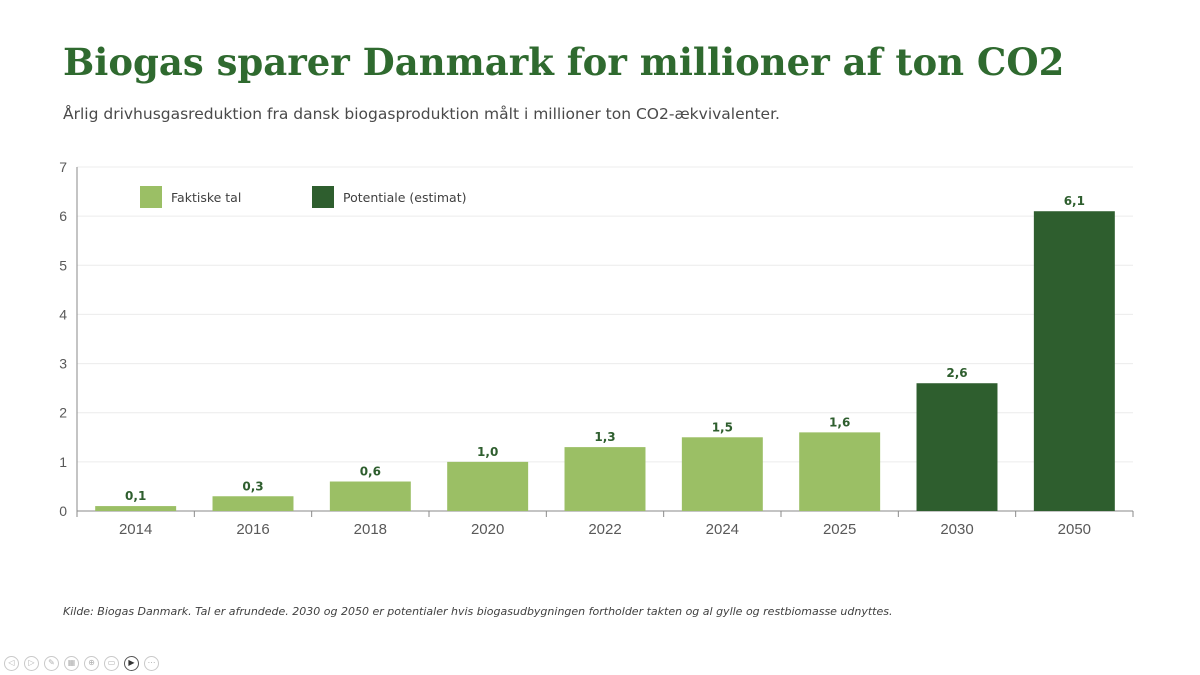 The height and width of the screenshot is (675, 1200). What do you see at coordinates (111, 663) in the screenshot?
I see `subtitles-icon: ▭` at bounding box center [111, 663].